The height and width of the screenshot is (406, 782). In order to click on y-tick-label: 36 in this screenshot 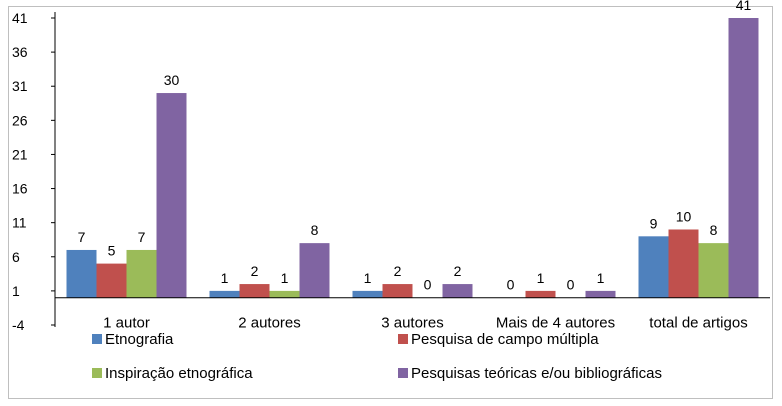, I will do `click(20, 52)`.